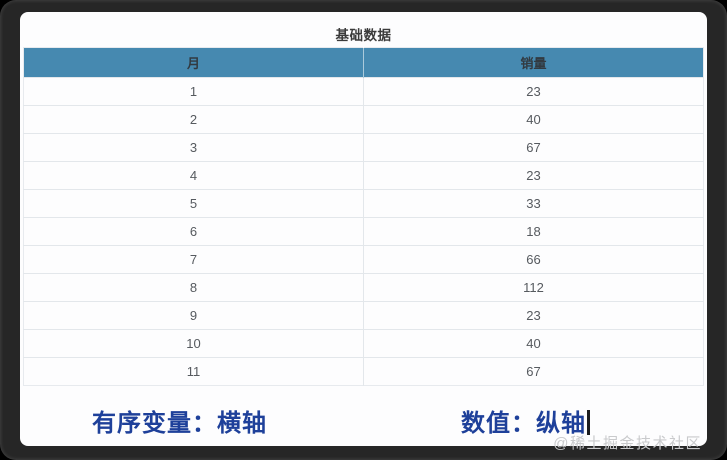 This screenshot has width=727, height=460. I want to click on table-cell: 7, so click(193, 259).